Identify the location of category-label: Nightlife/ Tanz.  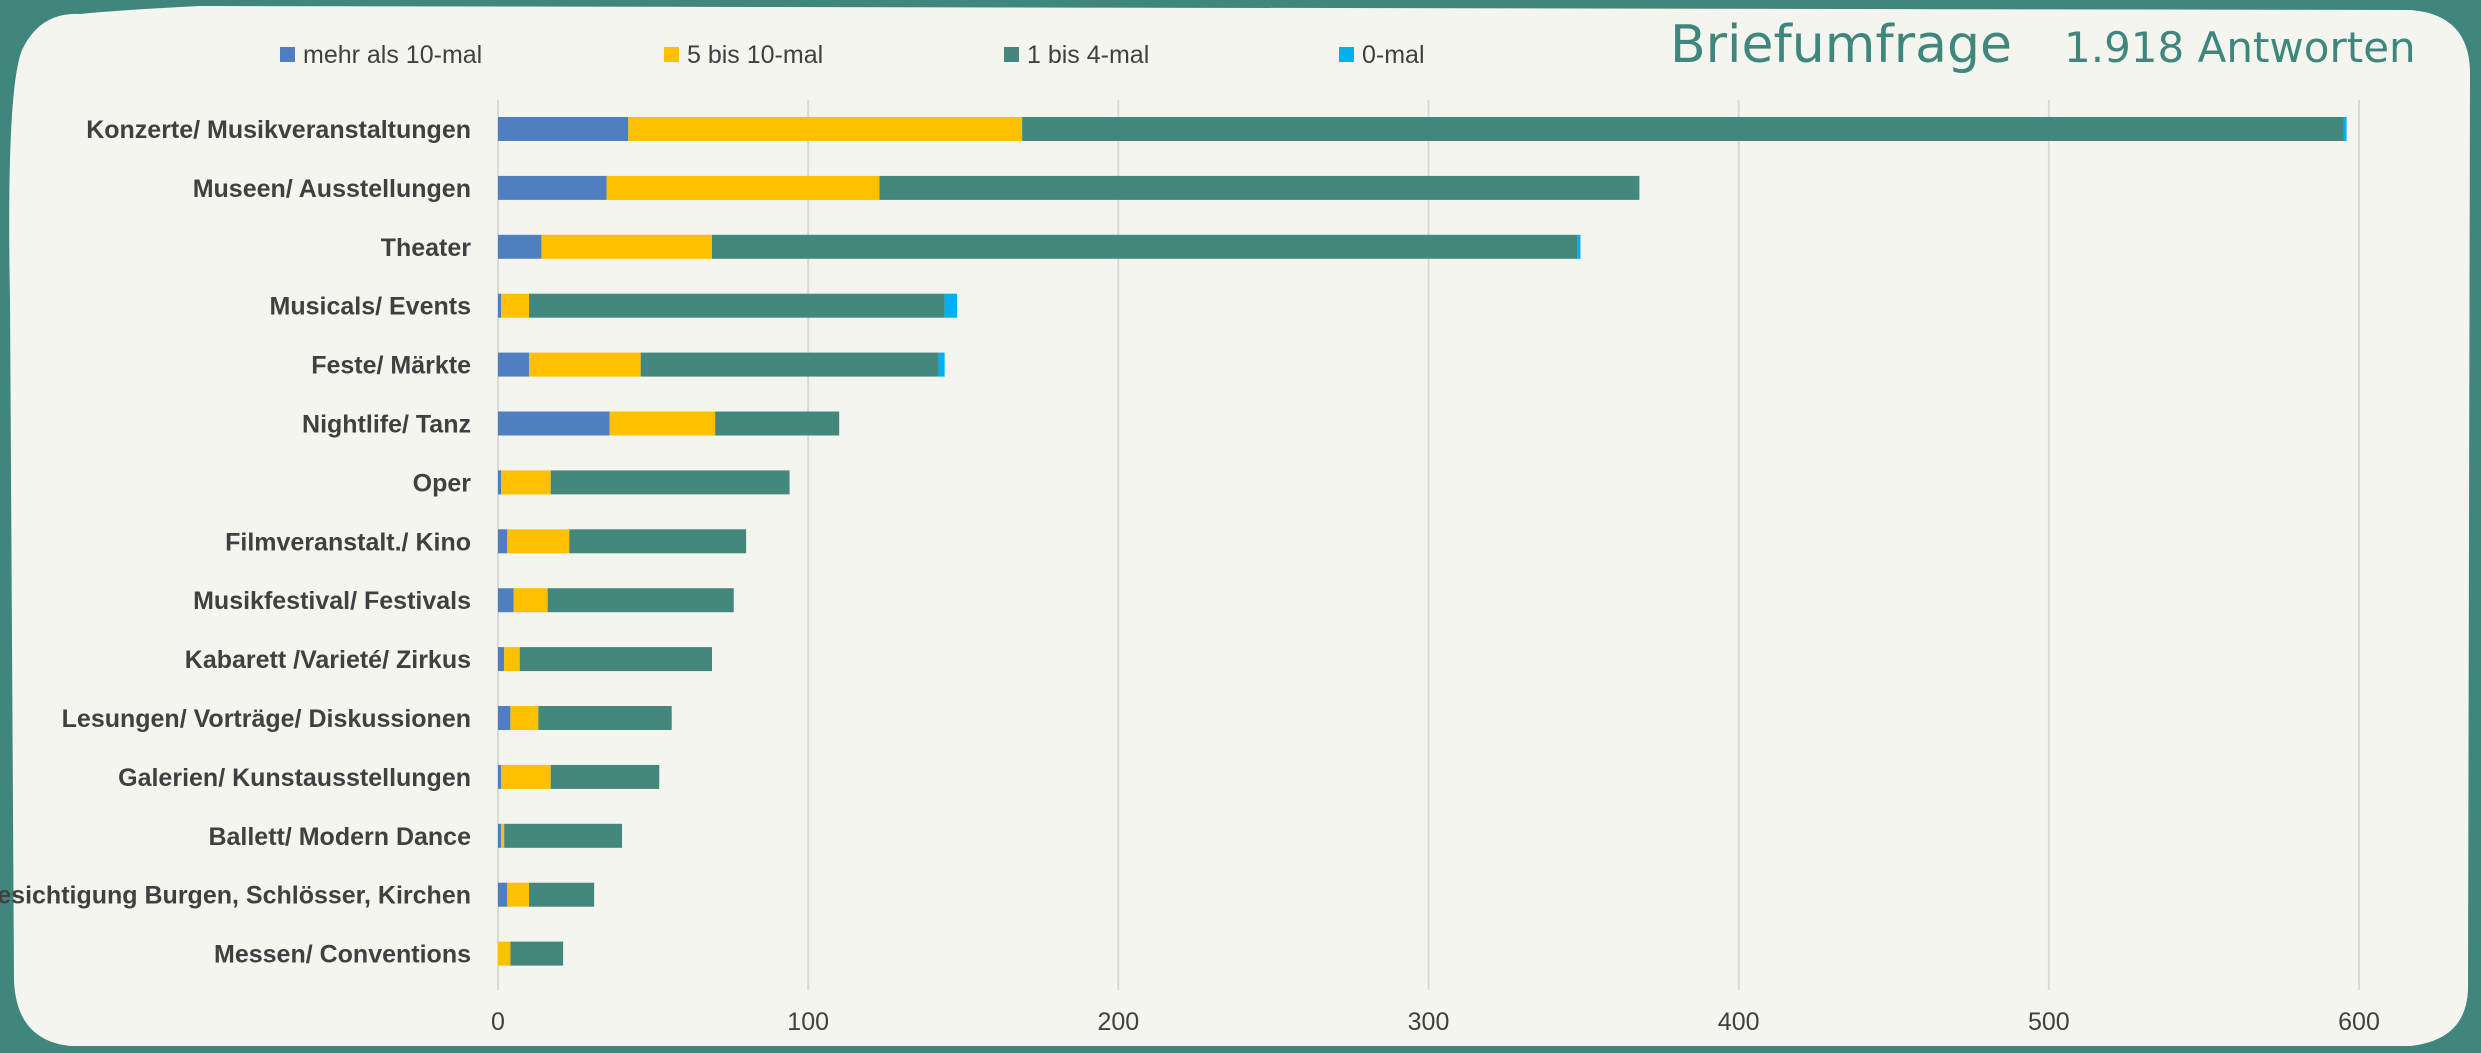
(386, 425).